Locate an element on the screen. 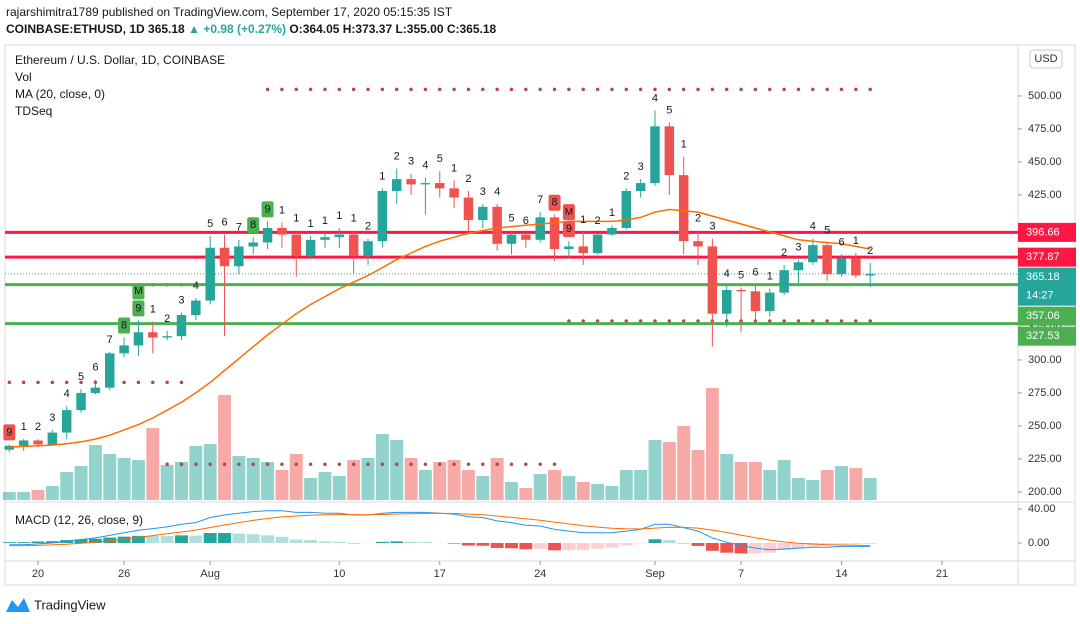 The image size is (1080, 624). currency-button is located at coordinates (1046, 59).